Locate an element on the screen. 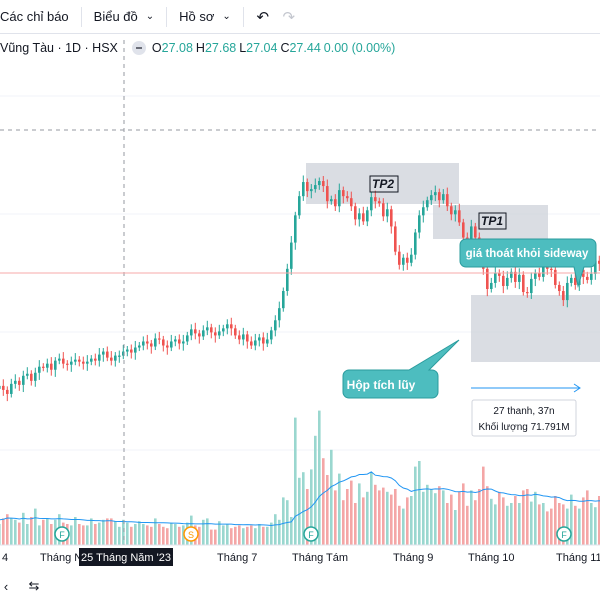 This screenshot has width=600, height=600. breakout-callout is located at coordinates (528, 263).